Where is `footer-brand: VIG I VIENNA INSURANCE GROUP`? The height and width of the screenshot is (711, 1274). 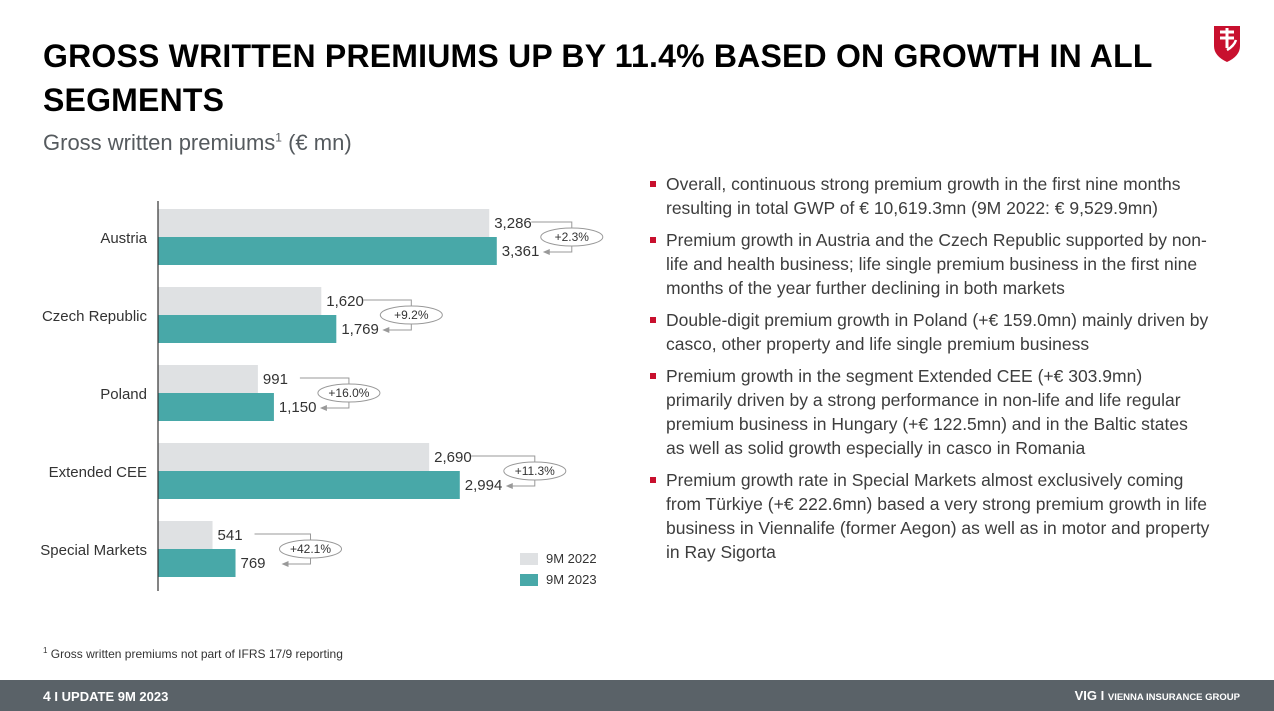
footer-brand: VIG I VIENNA INSURANCE GROUP is located at coordinates (1157, 695).